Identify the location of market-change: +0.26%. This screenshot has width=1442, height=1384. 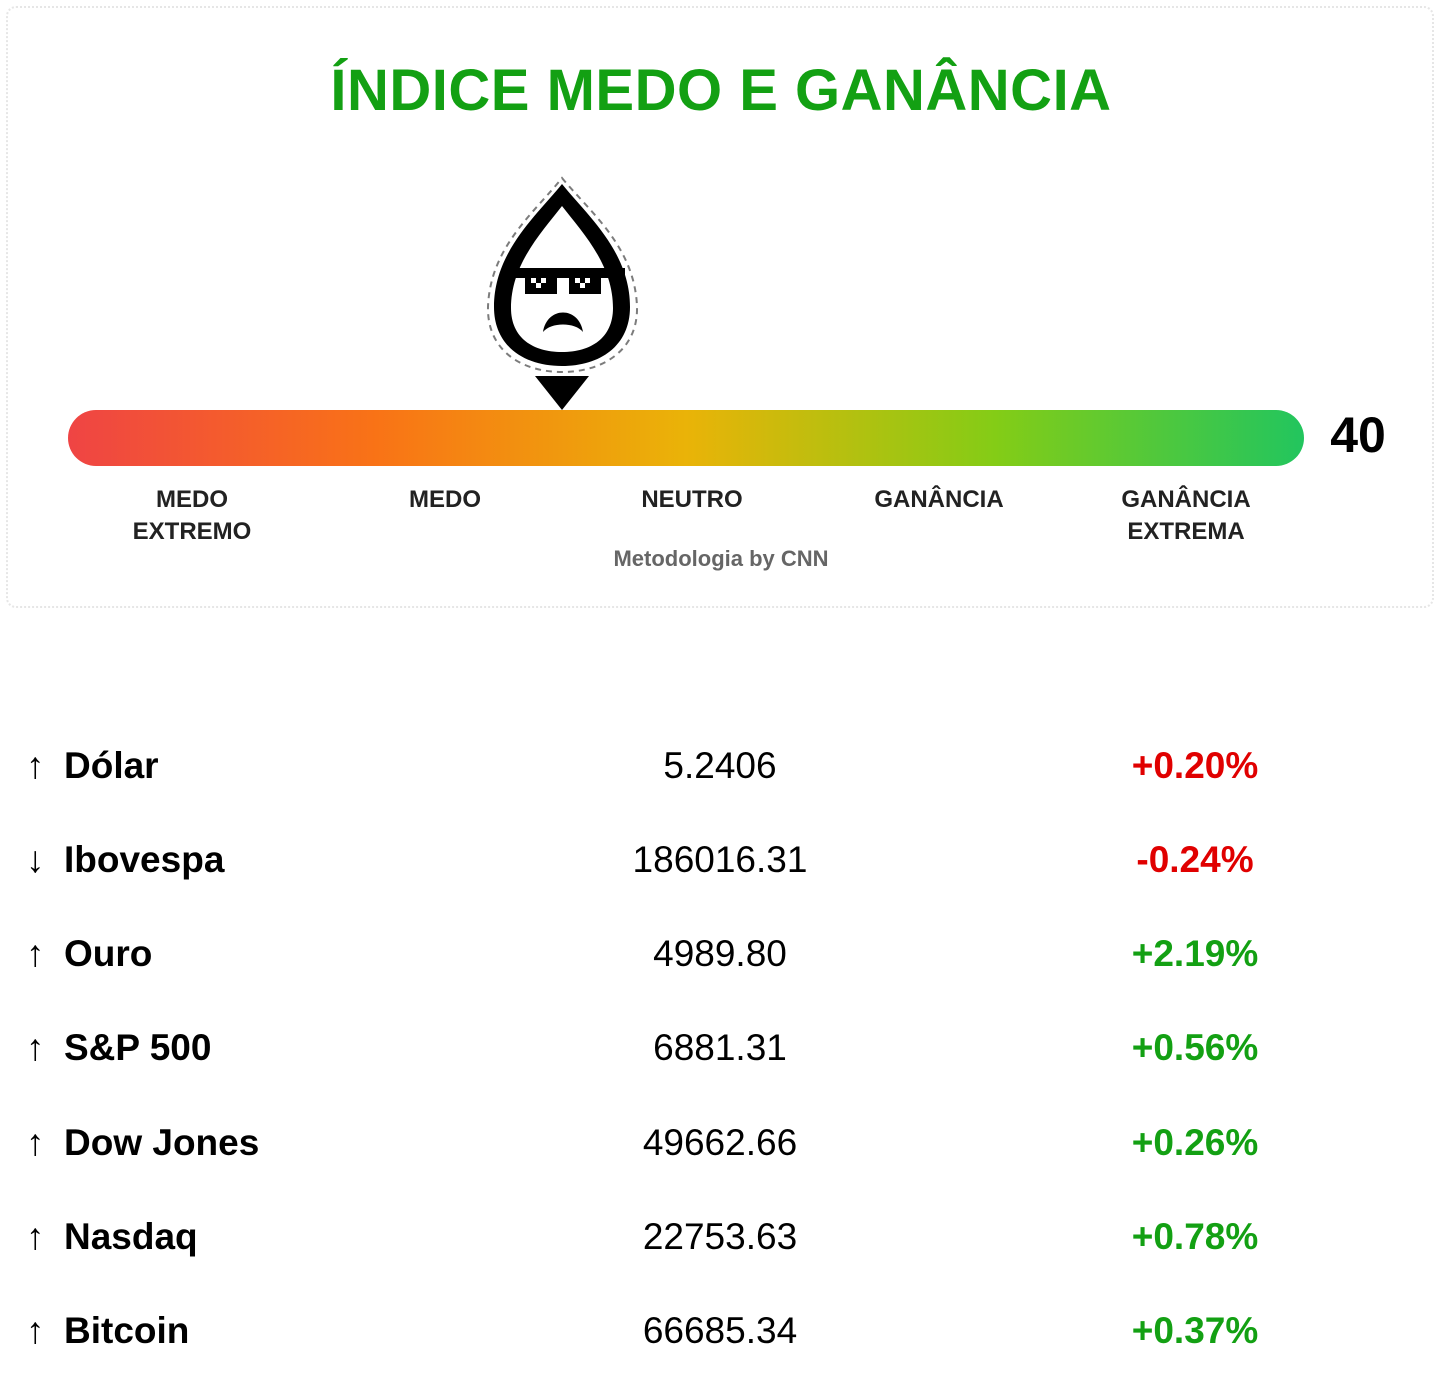
(1195, 1142).